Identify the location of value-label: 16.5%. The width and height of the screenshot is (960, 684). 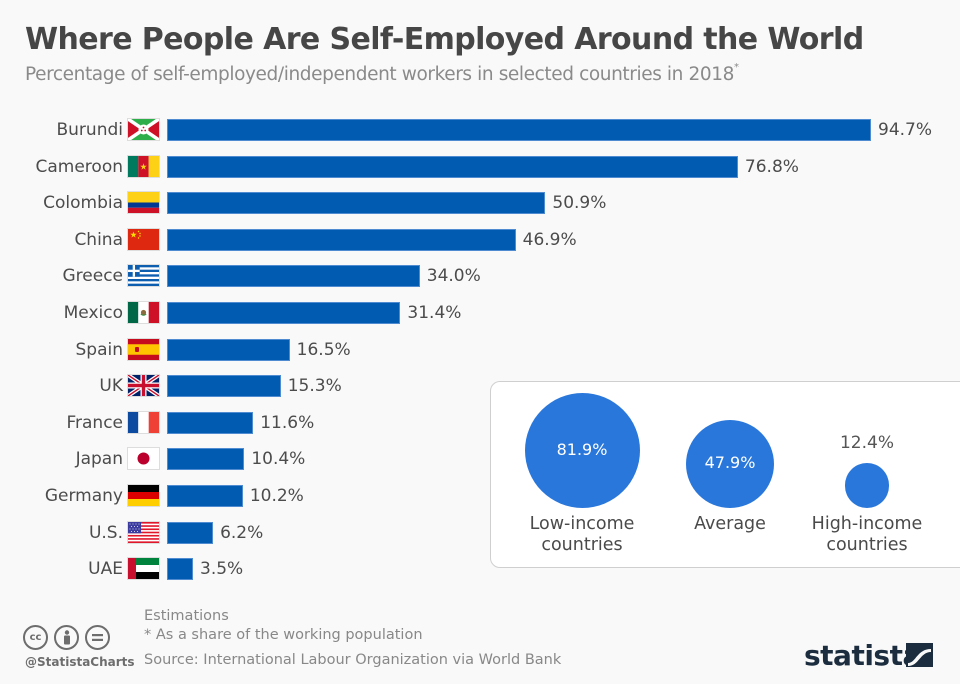
(323, 349).